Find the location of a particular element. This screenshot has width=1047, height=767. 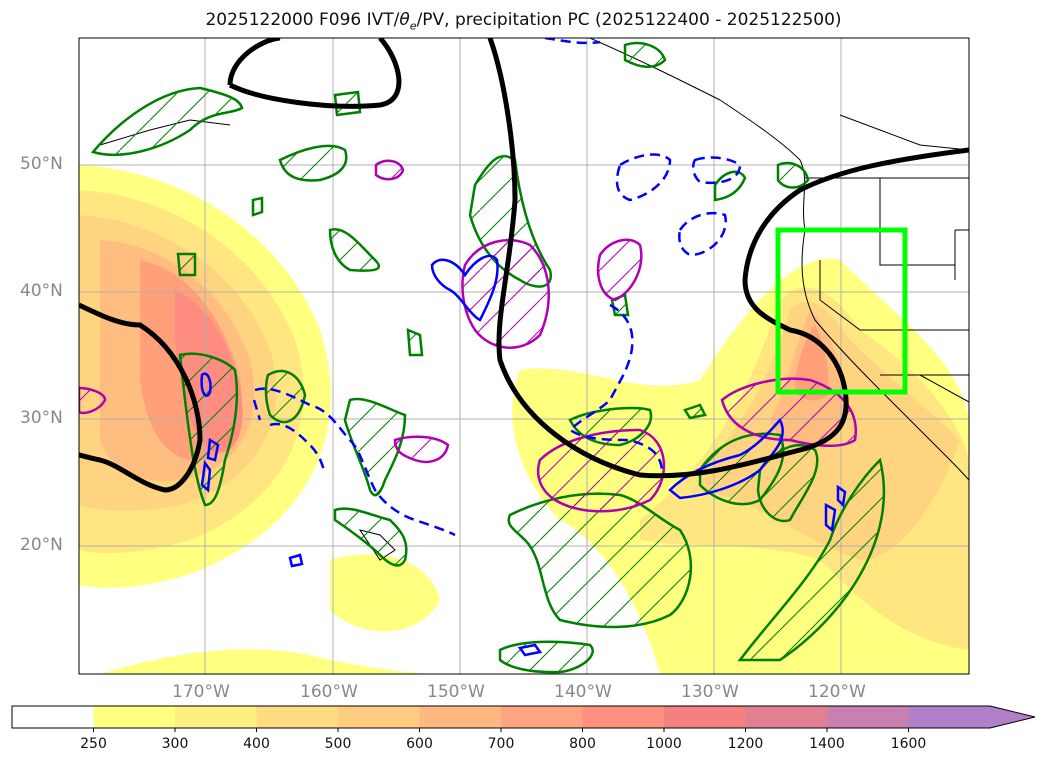

colorbar-tick-label: 400 is located at coordinates (256, 744).